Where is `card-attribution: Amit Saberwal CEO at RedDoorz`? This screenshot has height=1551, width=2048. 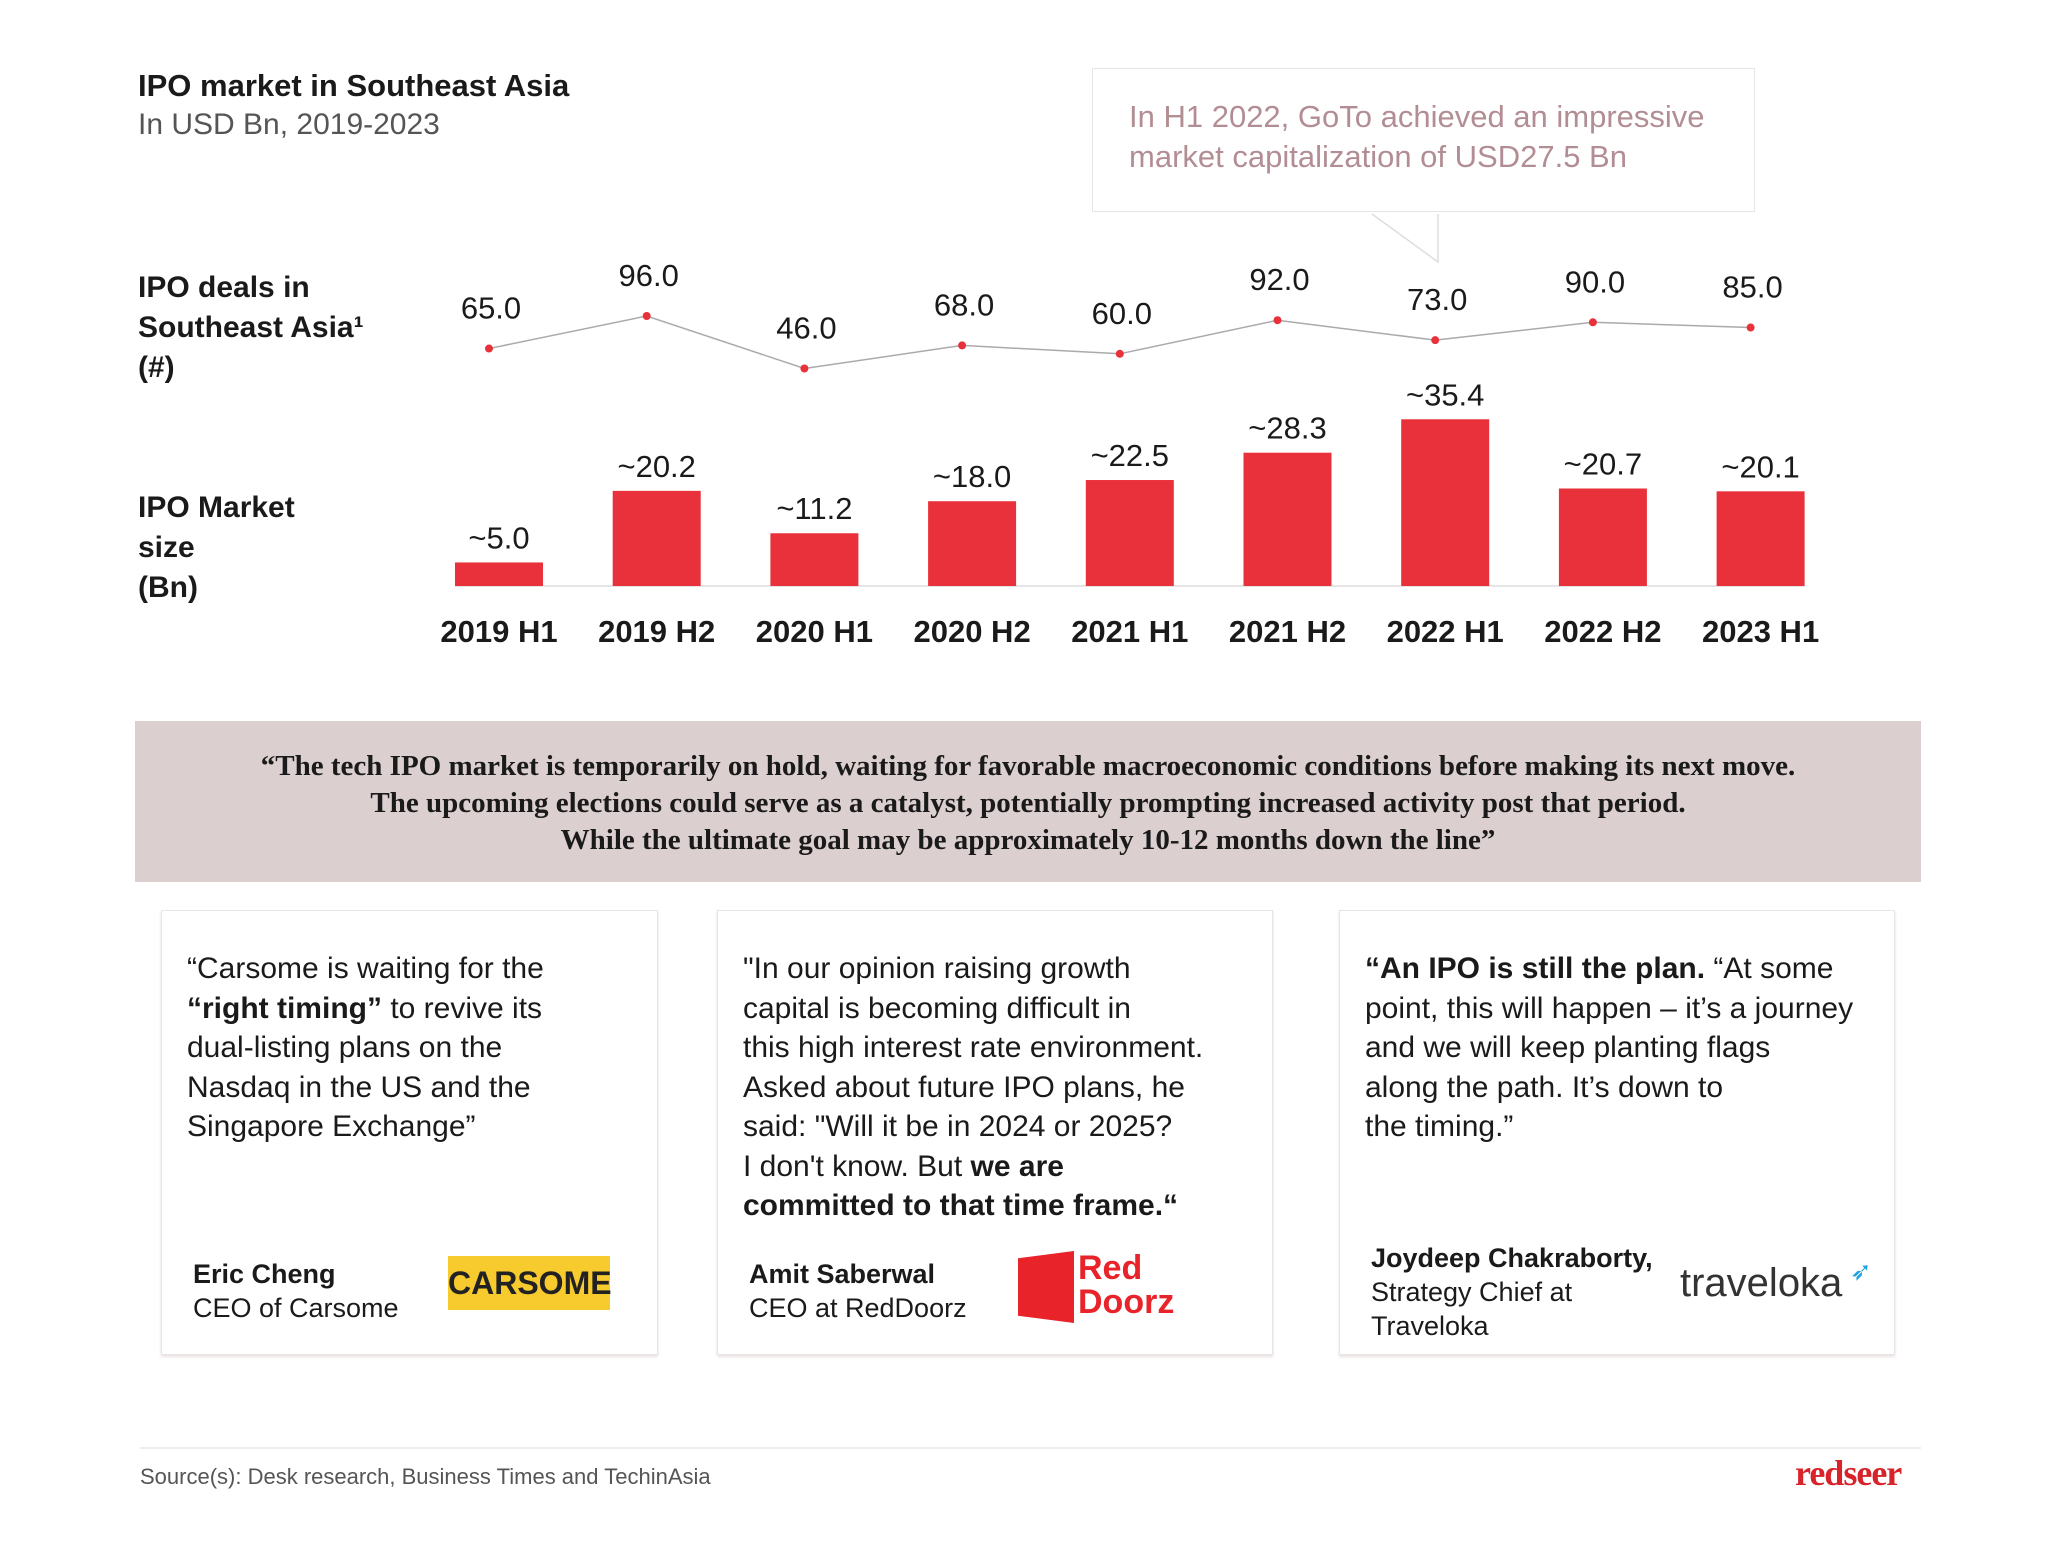 card-attribution: Amit Saberwal CEO at RedDoorz is located at coordinates (858, 1291).